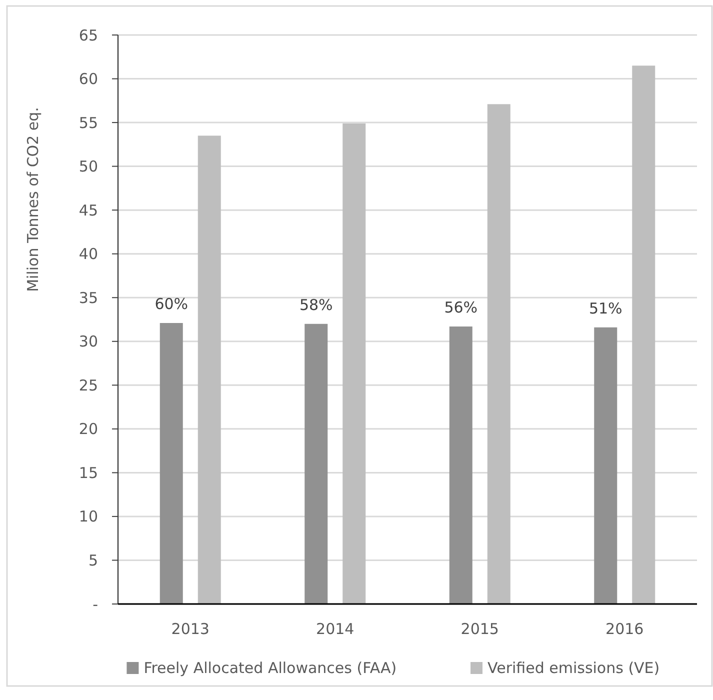 The height and width of the screenshot is (700, 713). Describe the element at coordinates (574, 668) in the screenshot. I see `legend-label: Verified emissions (VE)` at that location.